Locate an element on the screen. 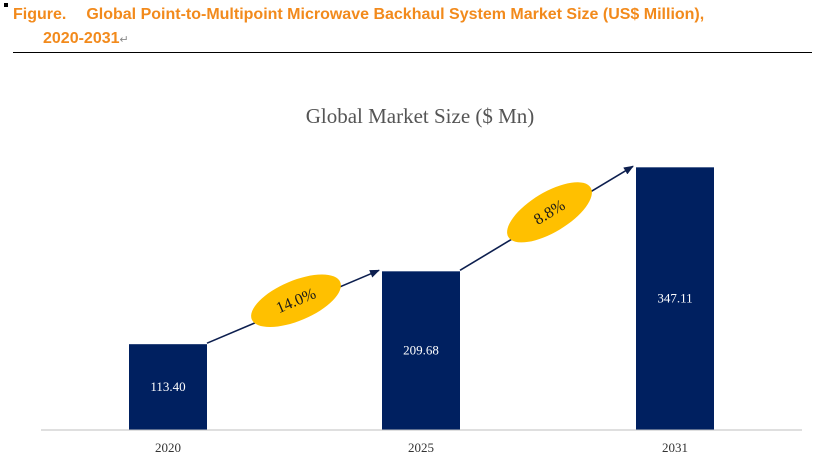 This screenshot has height=467, width=813. bar-2025 is located at coordinates (421, 350).